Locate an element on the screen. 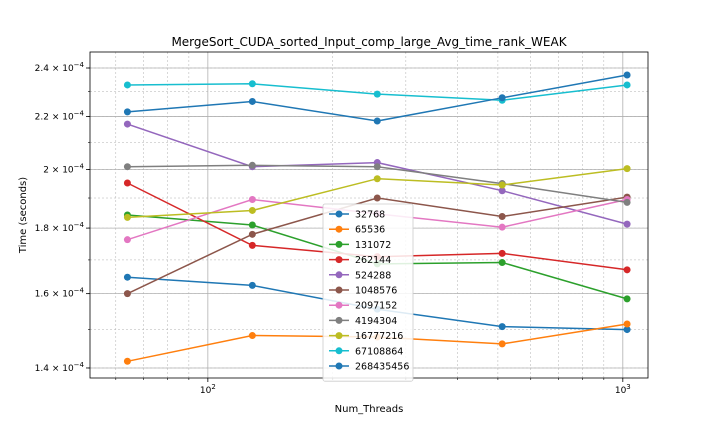  y-tick-label: 1.4 × 10⁻⁴ is located at coordinates (60, 367).